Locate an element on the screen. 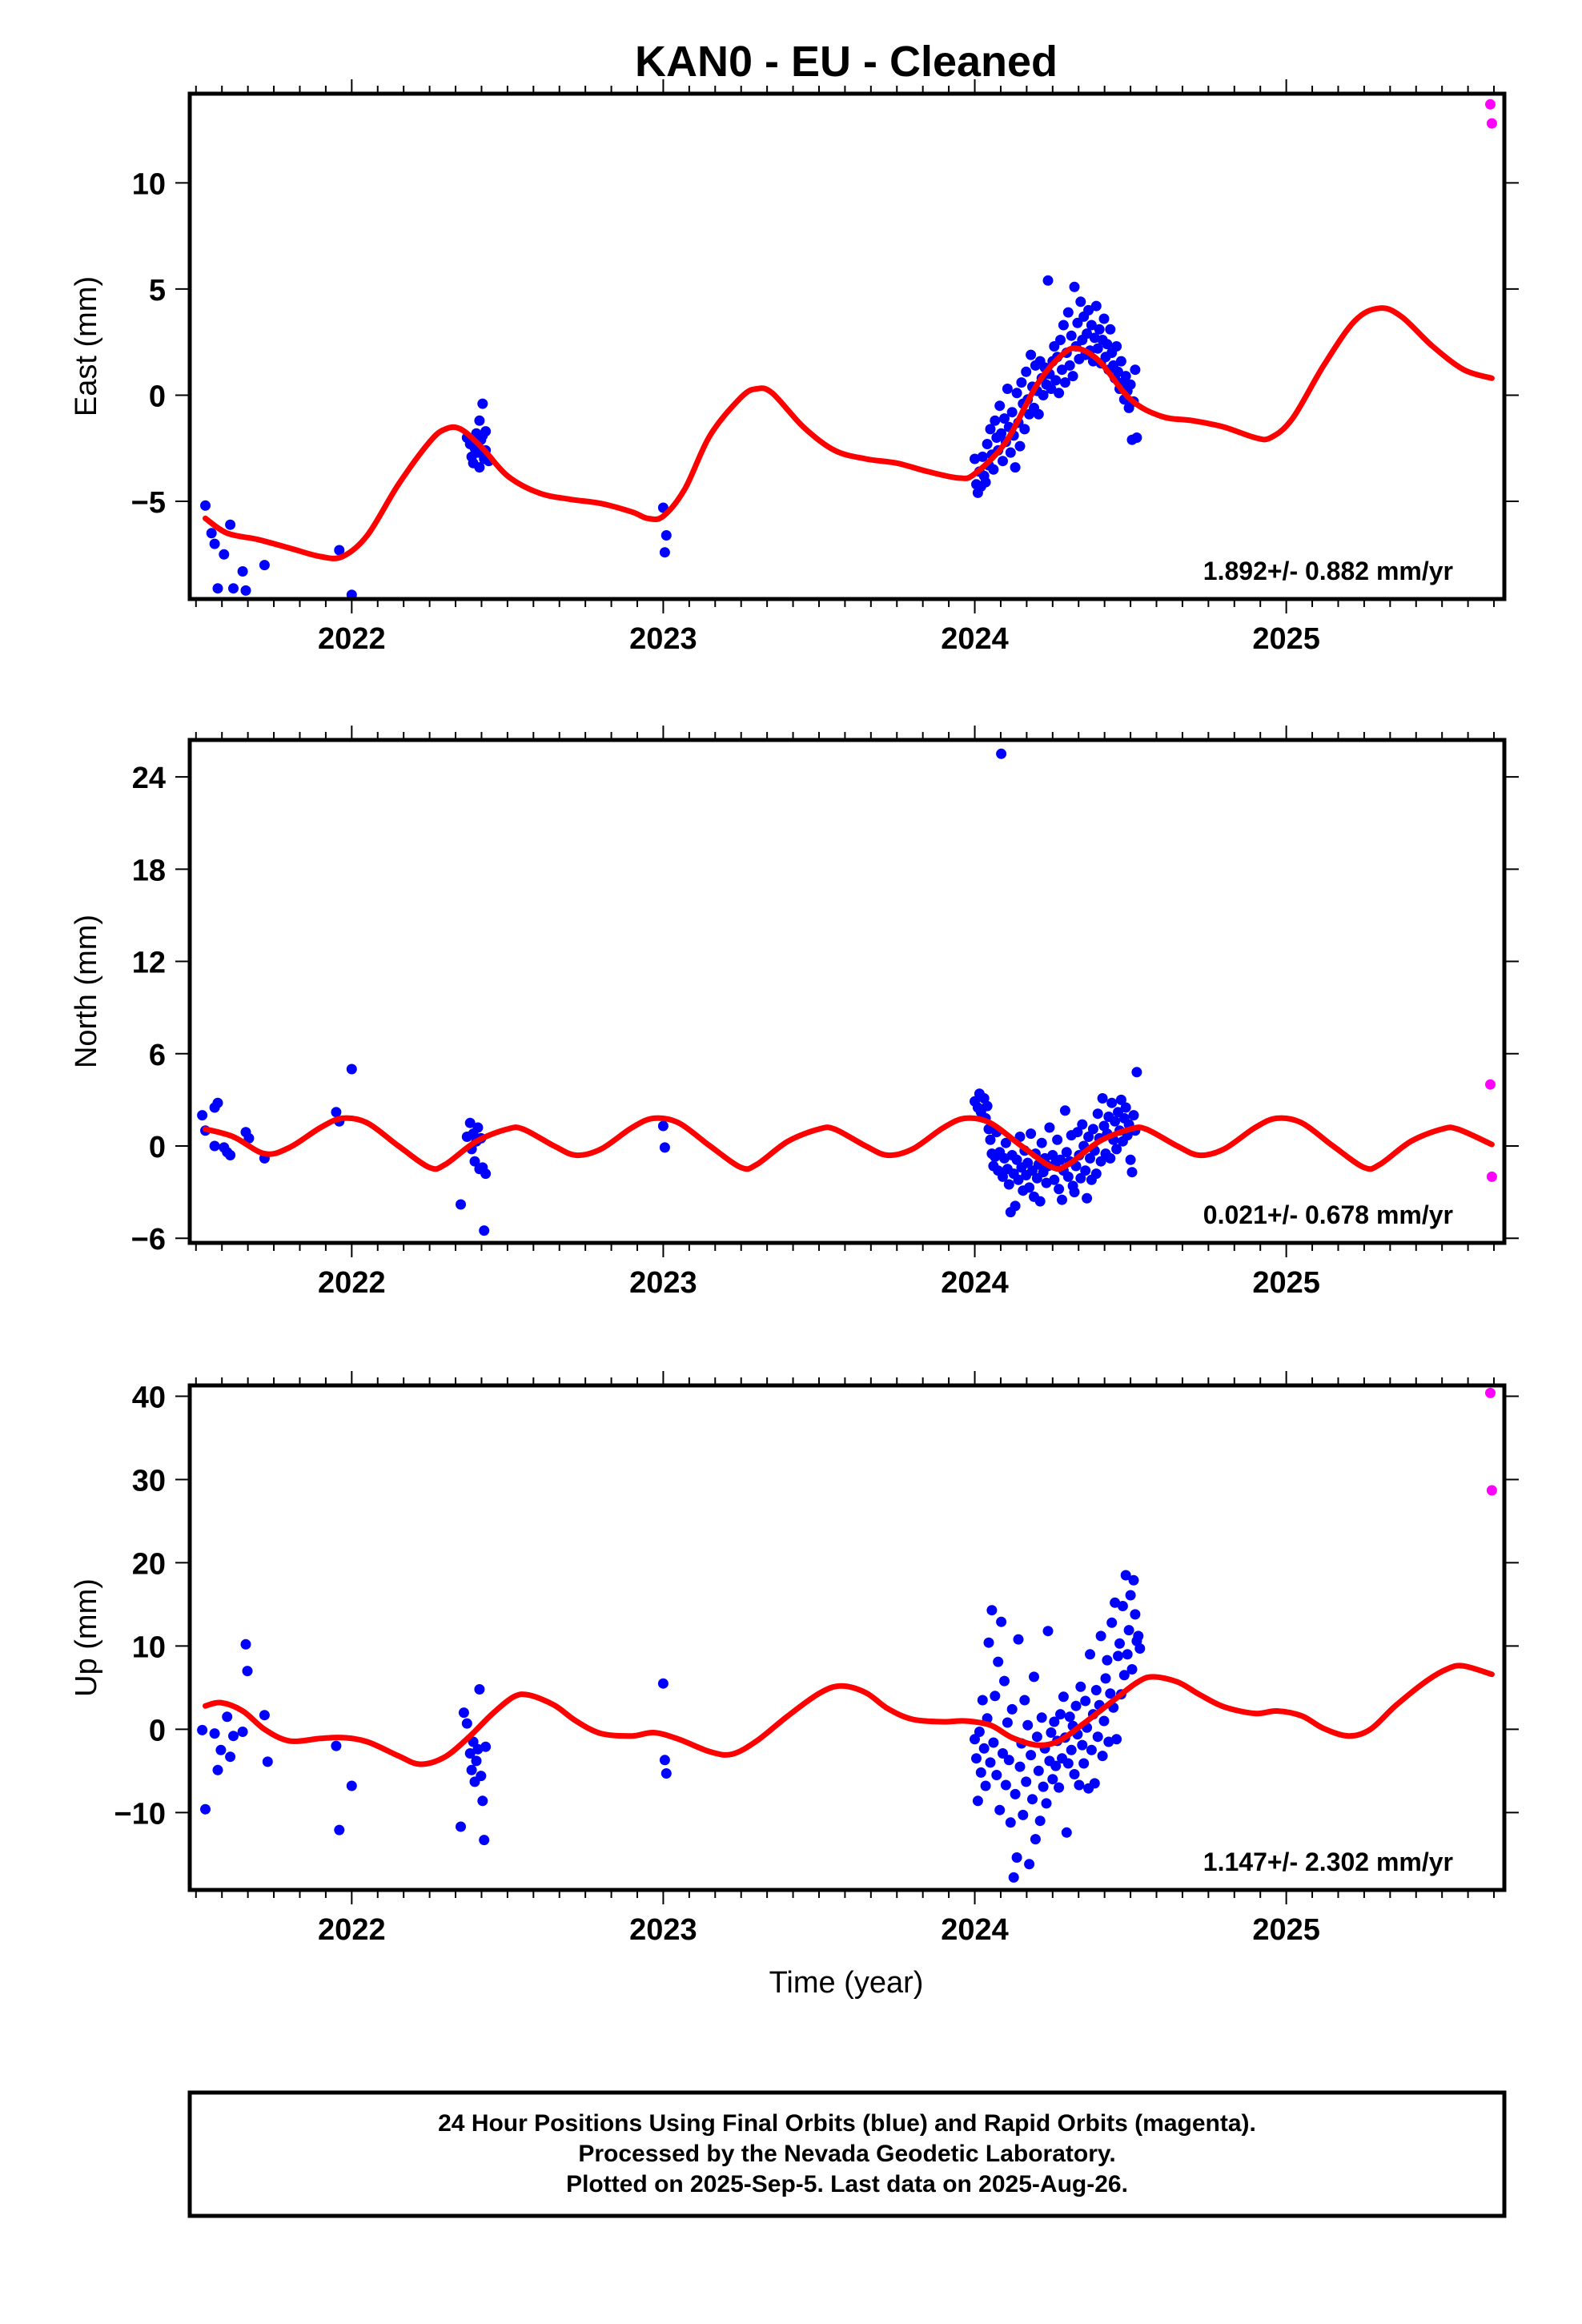 The width and height of the screenshot is (1582, 2324). footer-frame is located at coordinates (847, 2154).